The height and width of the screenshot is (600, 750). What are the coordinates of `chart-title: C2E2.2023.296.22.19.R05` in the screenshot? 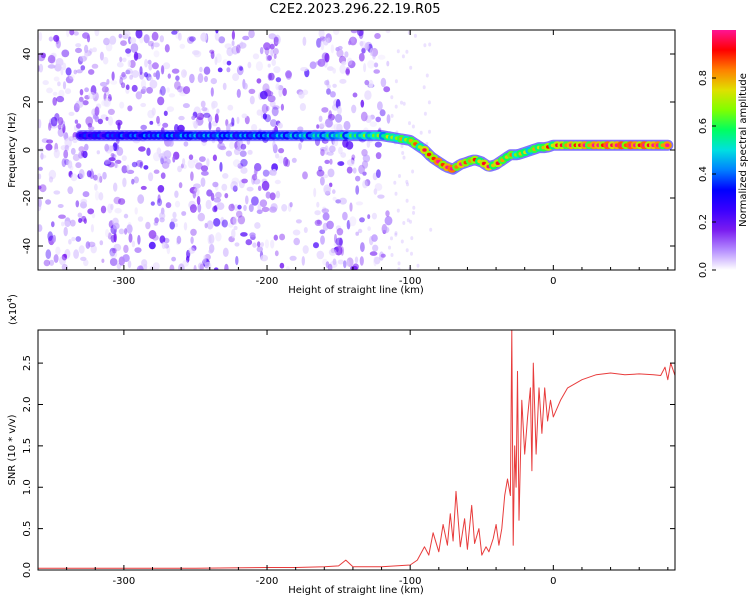 It's located at (355, 9).